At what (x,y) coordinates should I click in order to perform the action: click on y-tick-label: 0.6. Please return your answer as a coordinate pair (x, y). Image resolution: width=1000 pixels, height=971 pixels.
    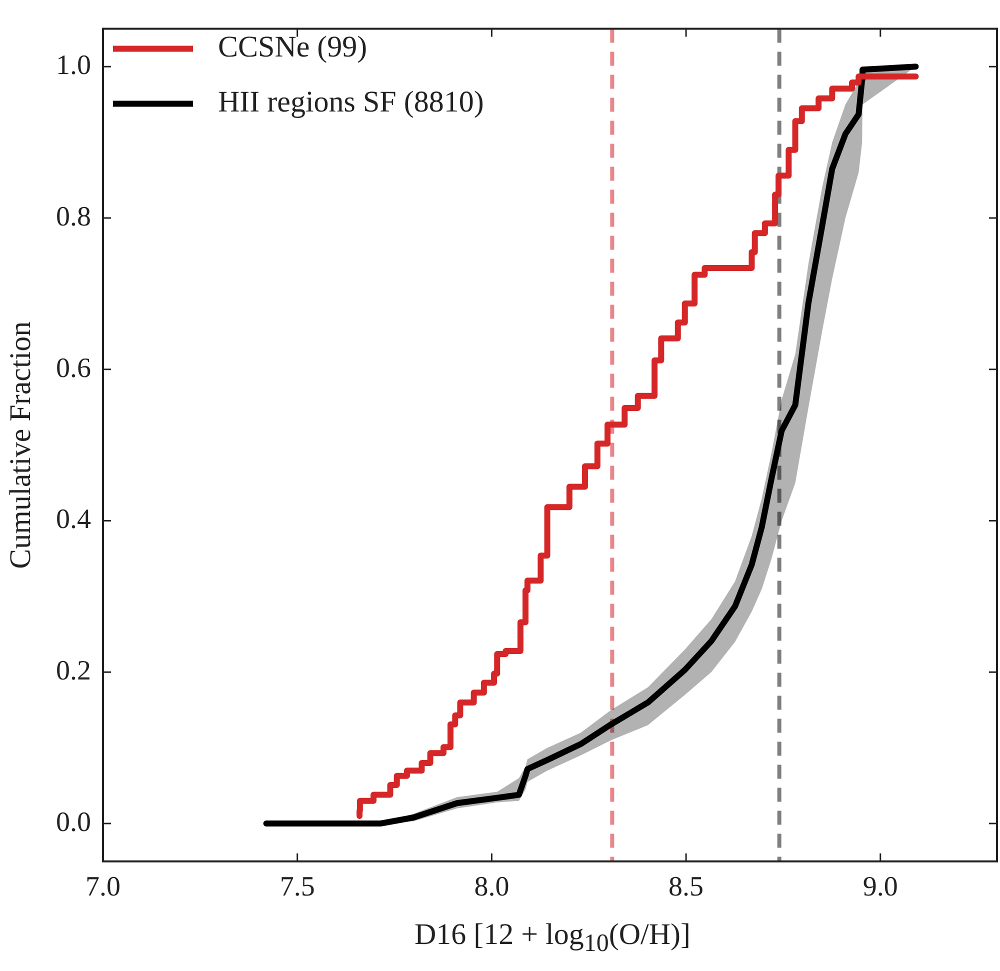
    Looking at the image, I should click on (73, 368).